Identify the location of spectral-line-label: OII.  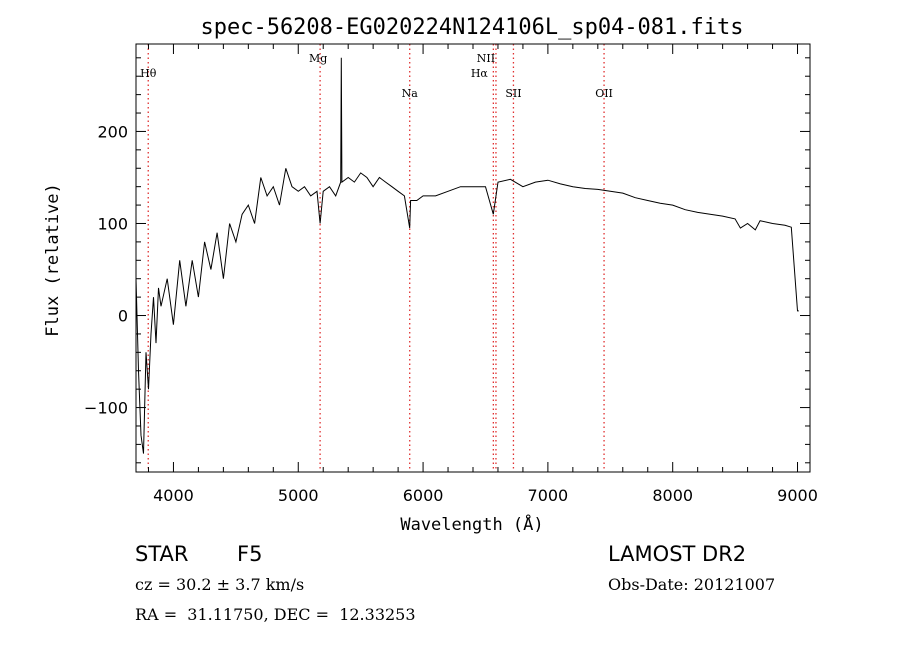
(604, 93).